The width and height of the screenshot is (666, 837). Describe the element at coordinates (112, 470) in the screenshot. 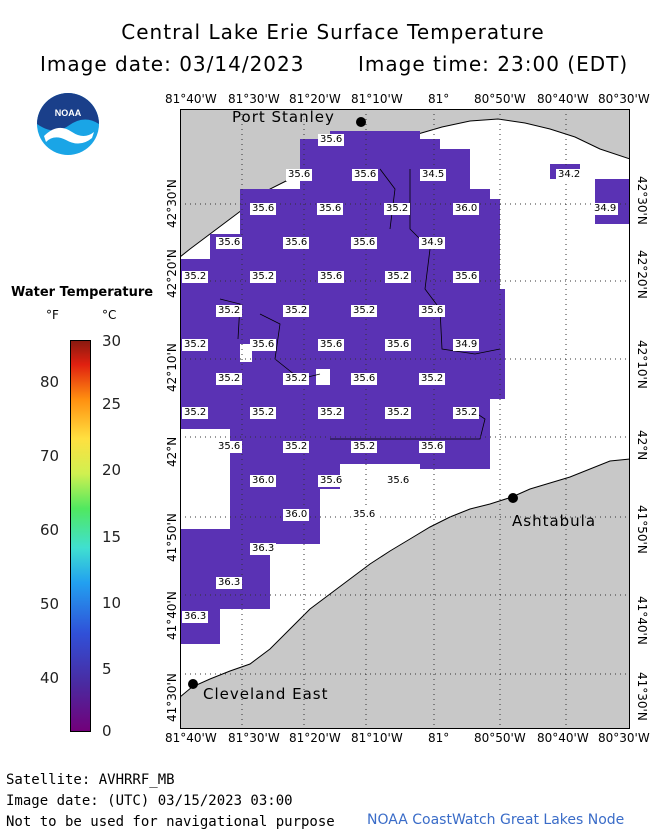

I see `legend-c-tick: 20` at that location.